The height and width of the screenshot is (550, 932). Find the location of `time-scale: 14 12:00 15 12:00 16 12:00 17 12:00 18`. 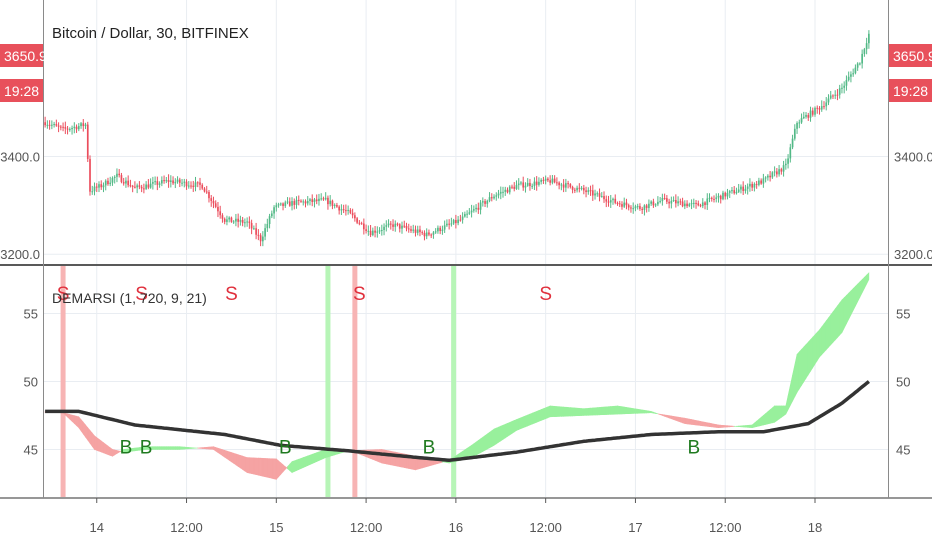

time-scale: 14 12:00 15 12:00 16 12:00 17 12:00 18 is located at coordinates (456, 516).